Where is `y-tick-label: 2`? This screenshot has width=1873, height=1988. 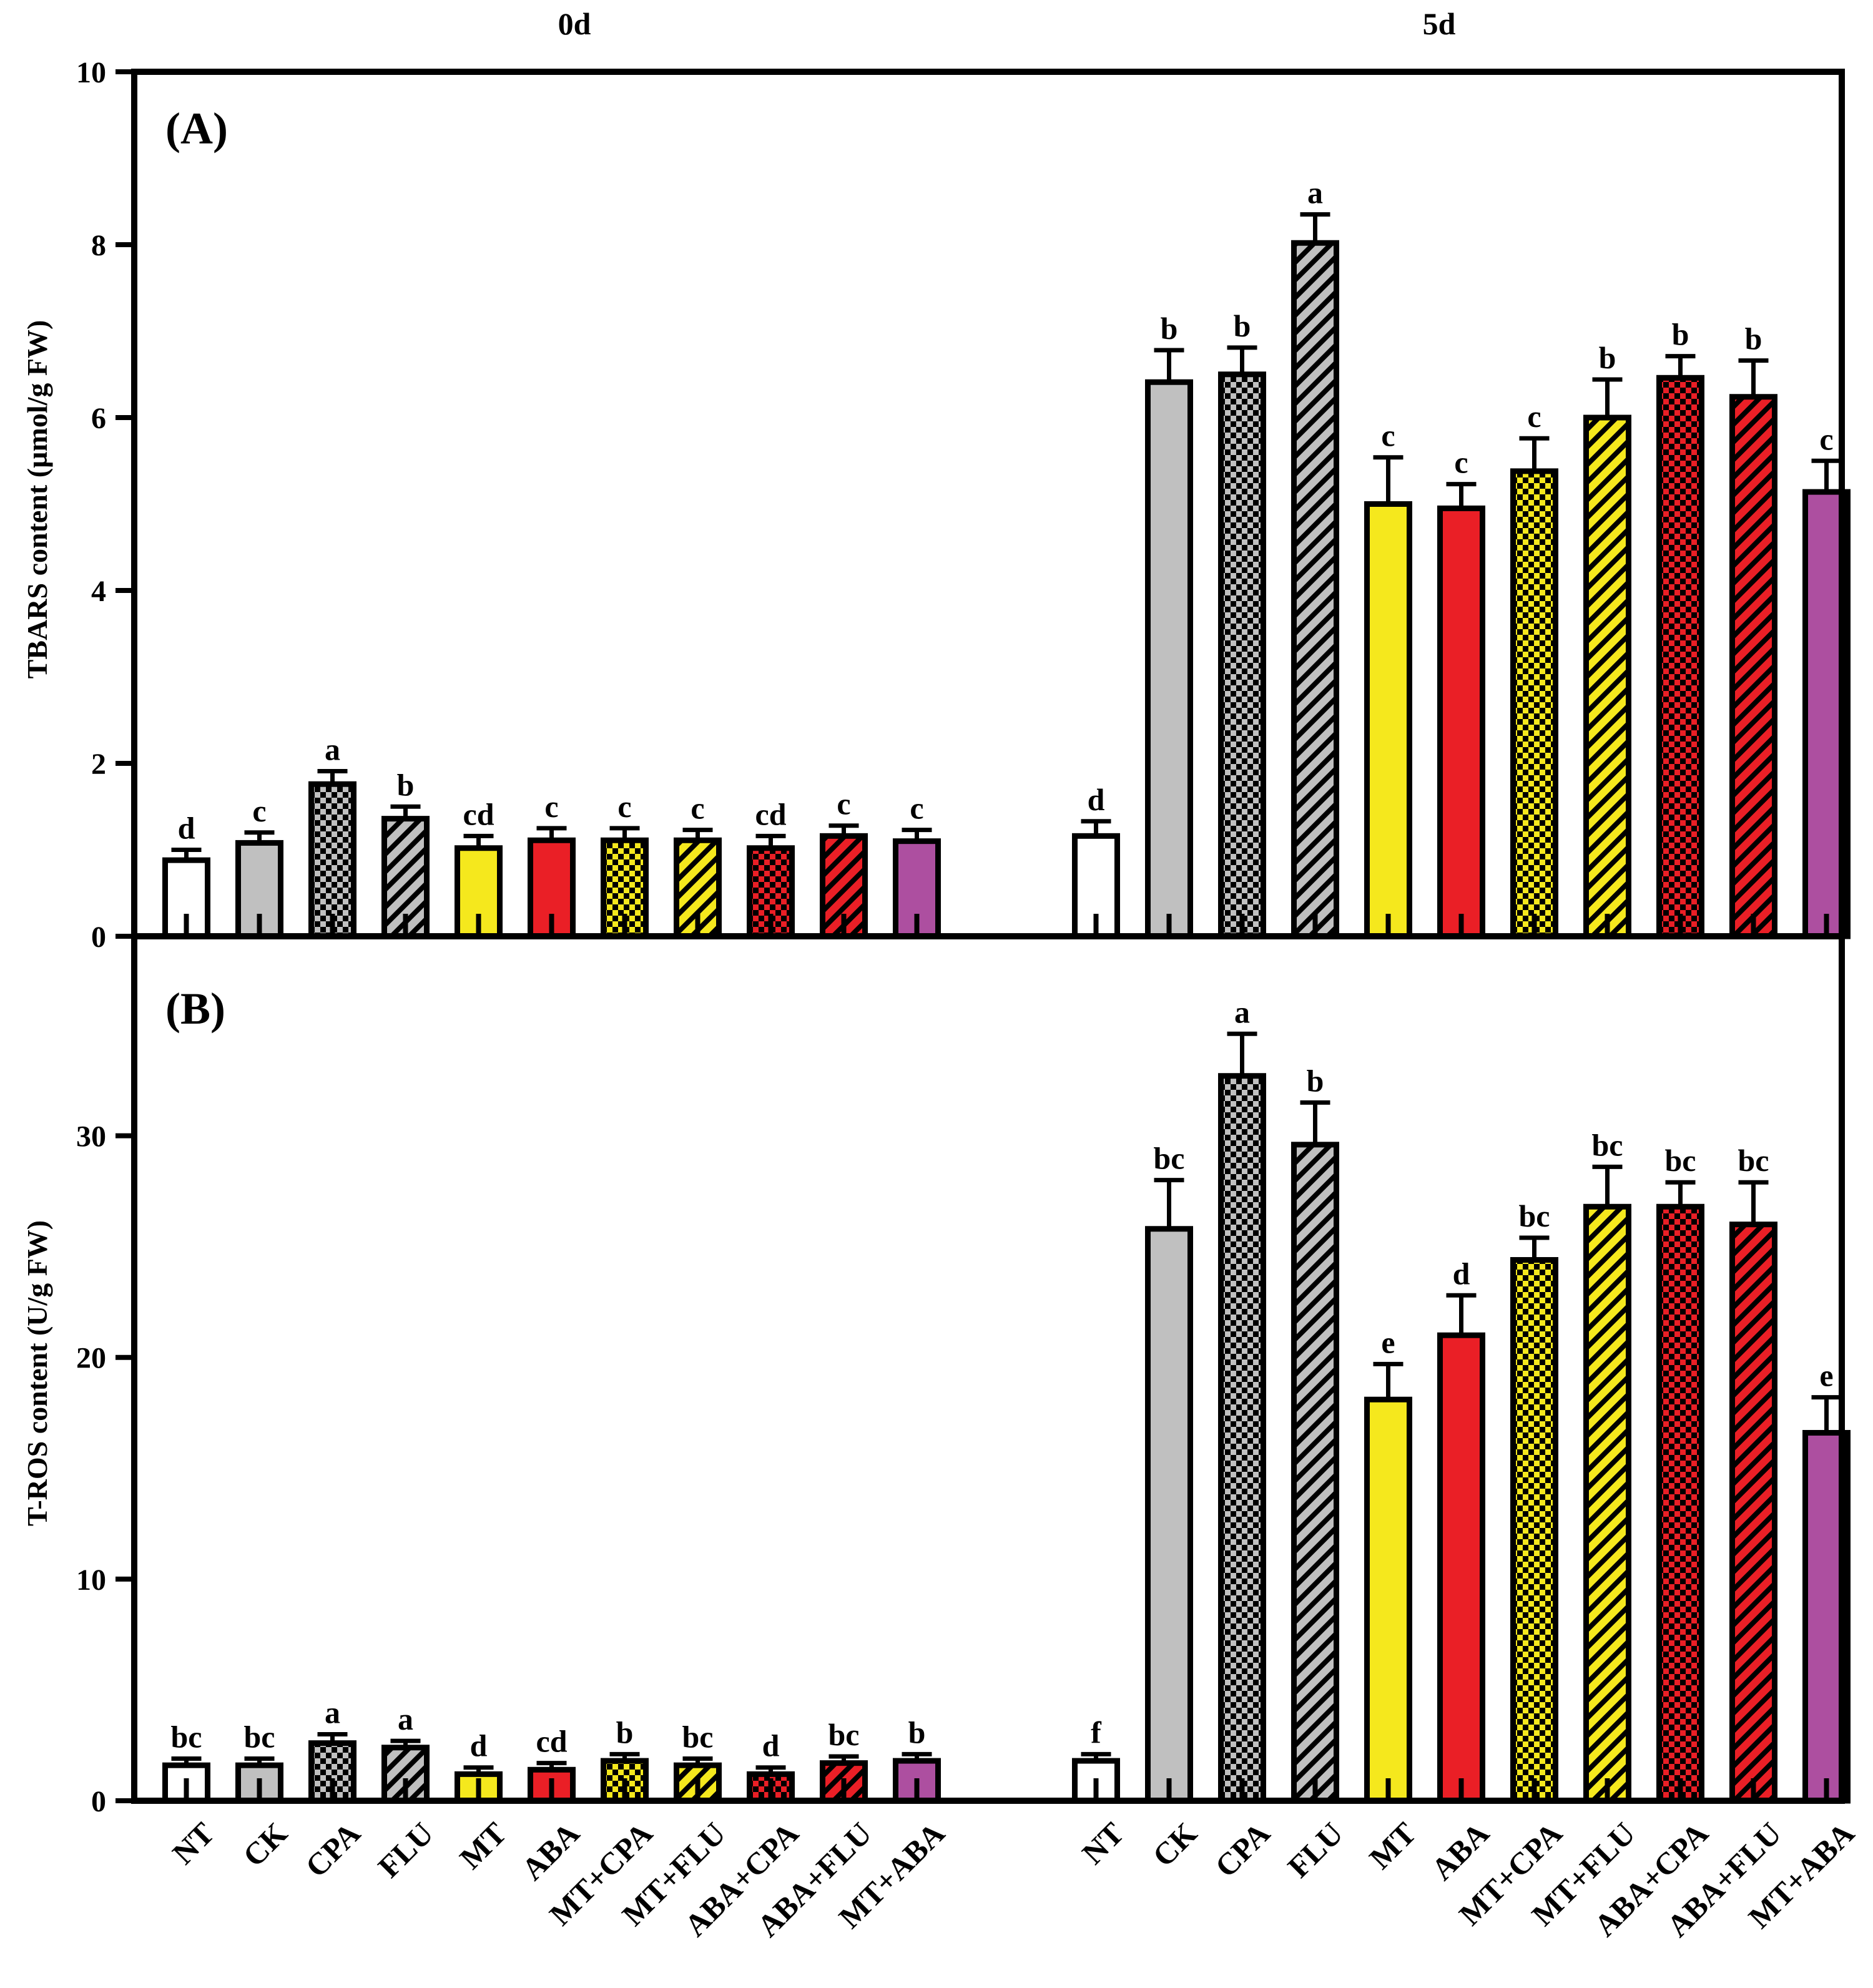 y-tick-label: 2 is located at coordinates (98, 764).